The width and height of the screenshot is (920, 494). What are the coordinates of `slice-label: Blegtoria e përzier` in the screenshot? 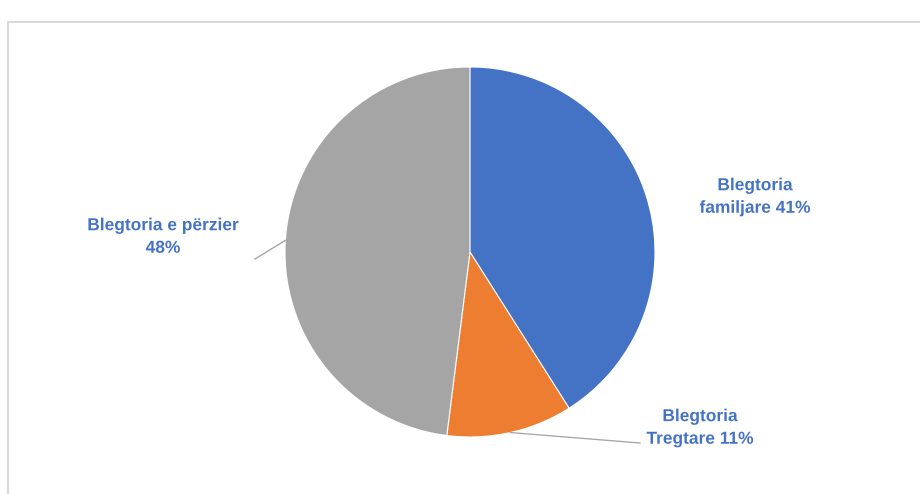 It's located at (163, 226).